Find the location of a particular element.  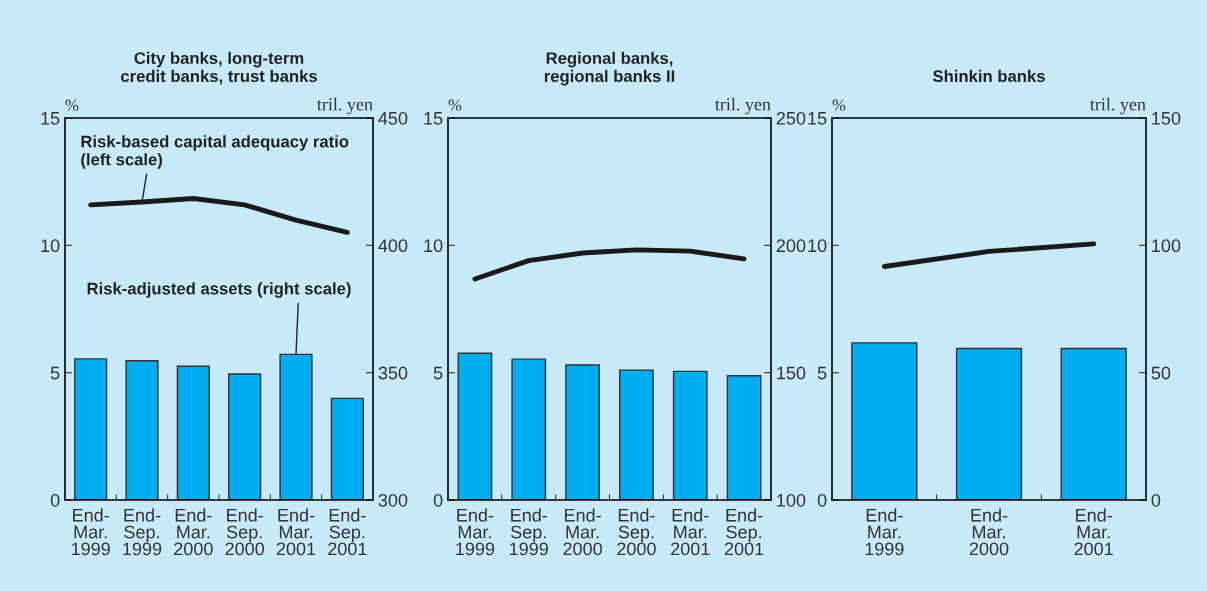

line-series is located at coordinates (609, 264).